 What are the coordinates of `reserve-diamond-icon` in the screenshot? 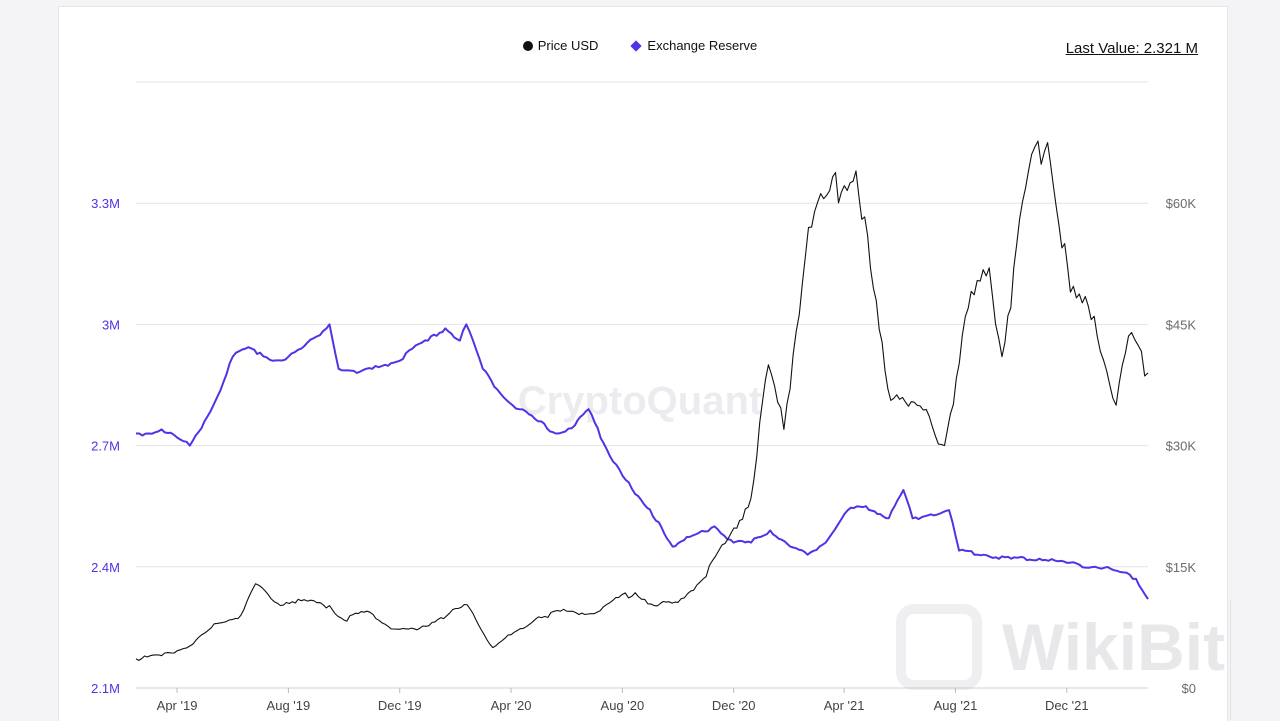 It's located at (636, 45).